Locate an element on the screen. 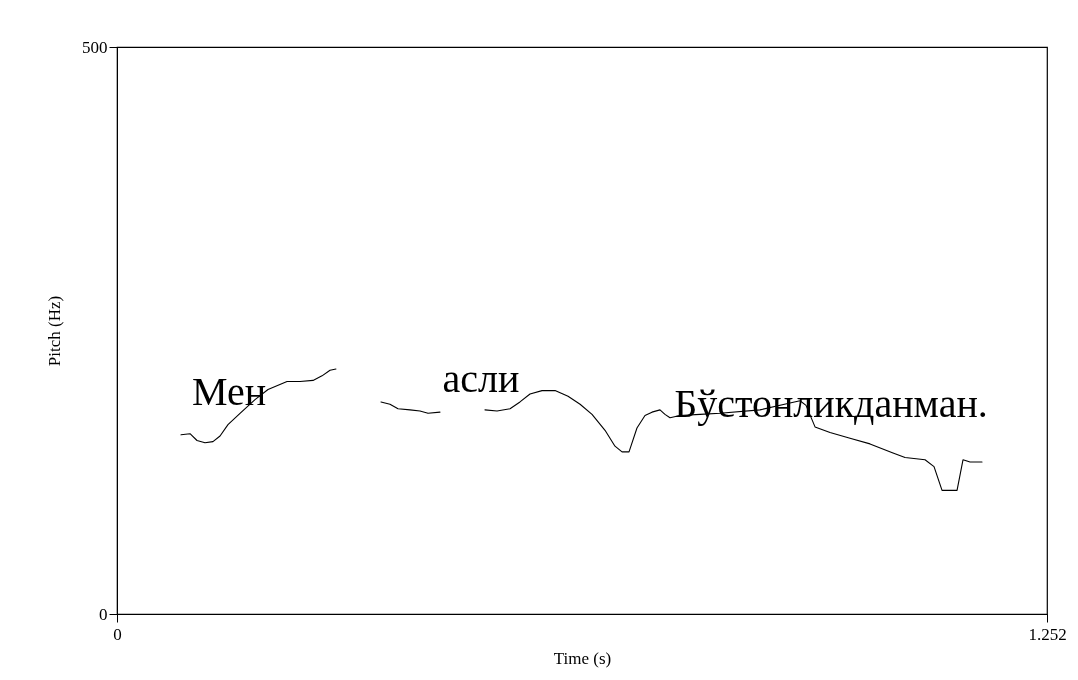 The width and height of the screenshot is (1078, 680). annotation: асли is located at coordinates (481, 378).